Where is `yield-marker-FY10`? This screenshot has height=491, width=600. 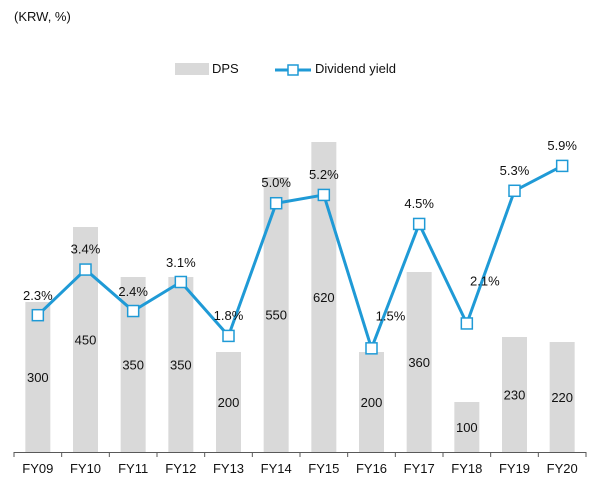 yield-marker-FY10 is located at coordinates (85, 269).